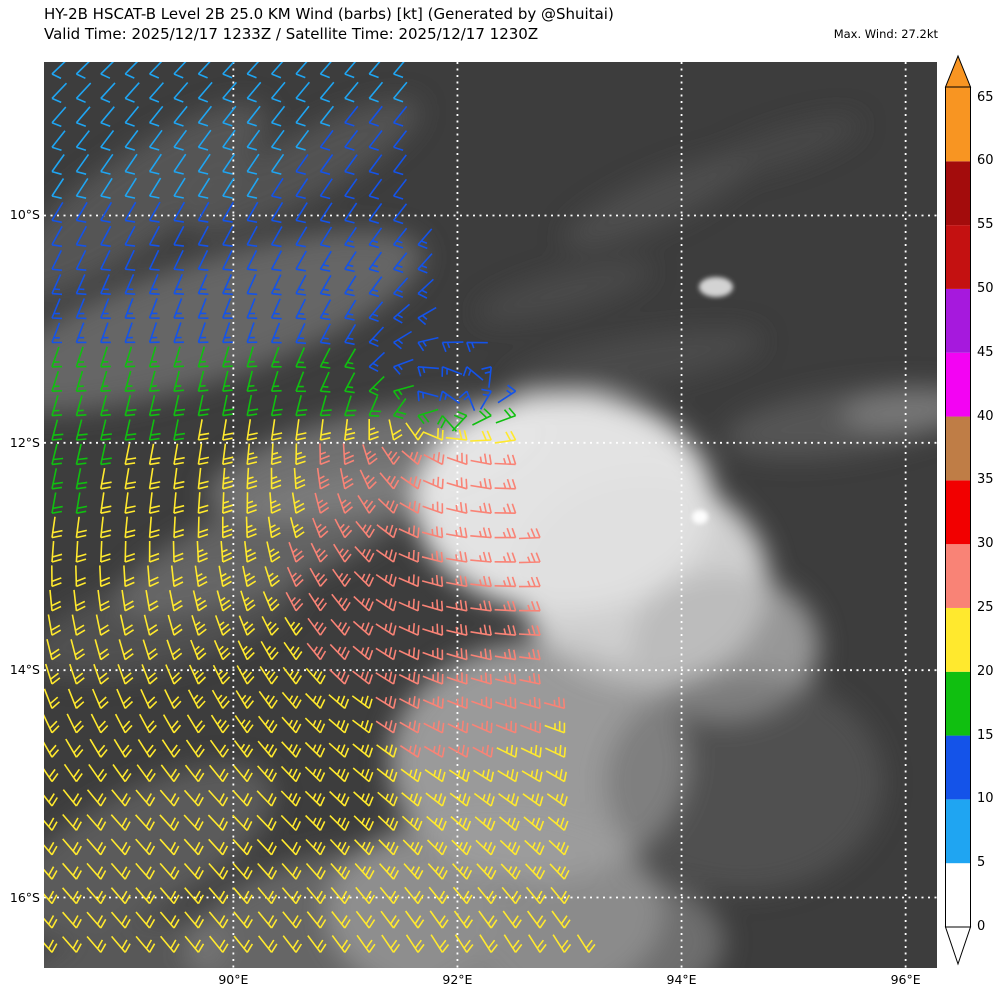 The image size is (1008, 997). I want to click on x-tick-label: 90°E, so click(233, 979).